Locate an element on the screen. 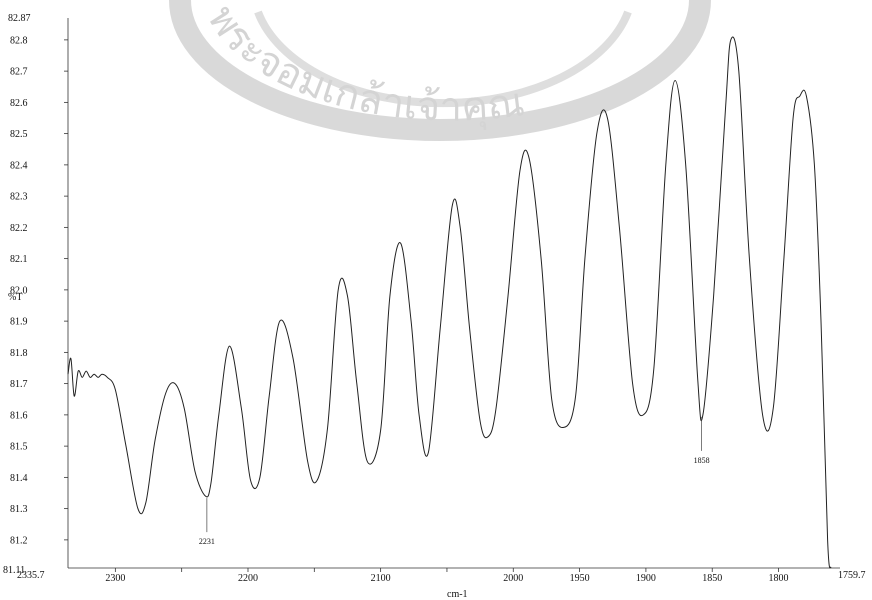 The width and height of the screenshot is (872, 600). y-tick-label: 82.1 is located at coordinates (19, 259).